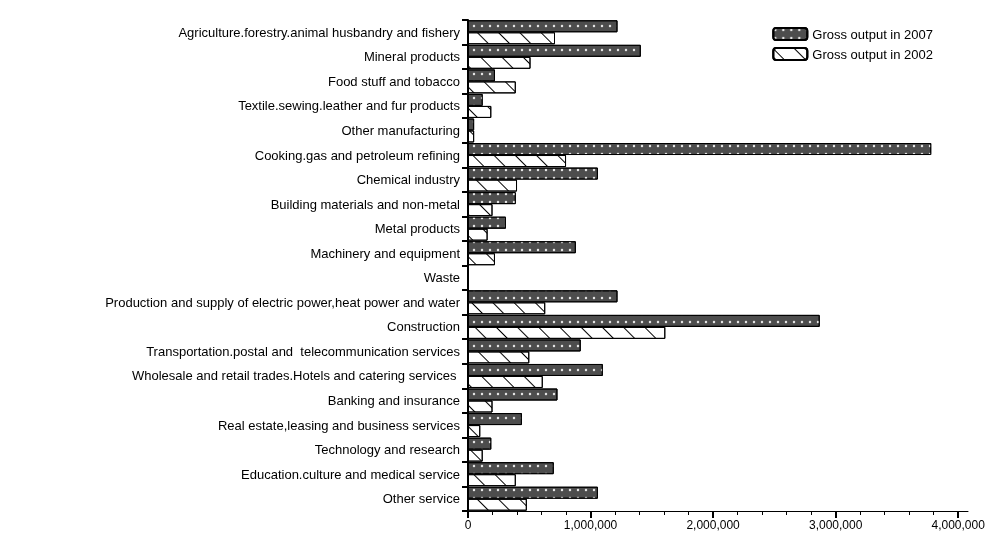 The width and height of the screenshot is (1005, 559). What do you see at coordinates (412, 57) in the screenshot?
I see `y-tick-label: Mineral products` at bounding box center [412, 57].